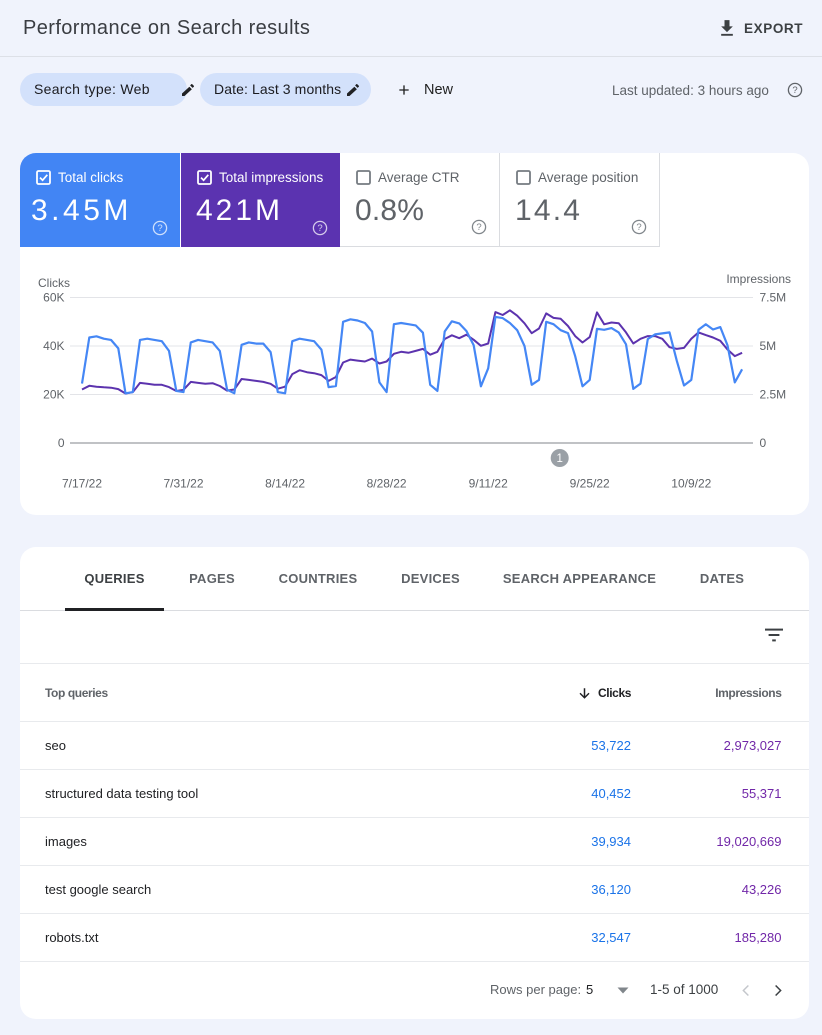 The width and height of the screenshot is (822, 1035). I want to click on svg-text: 8/28/22, so click(387, 483).